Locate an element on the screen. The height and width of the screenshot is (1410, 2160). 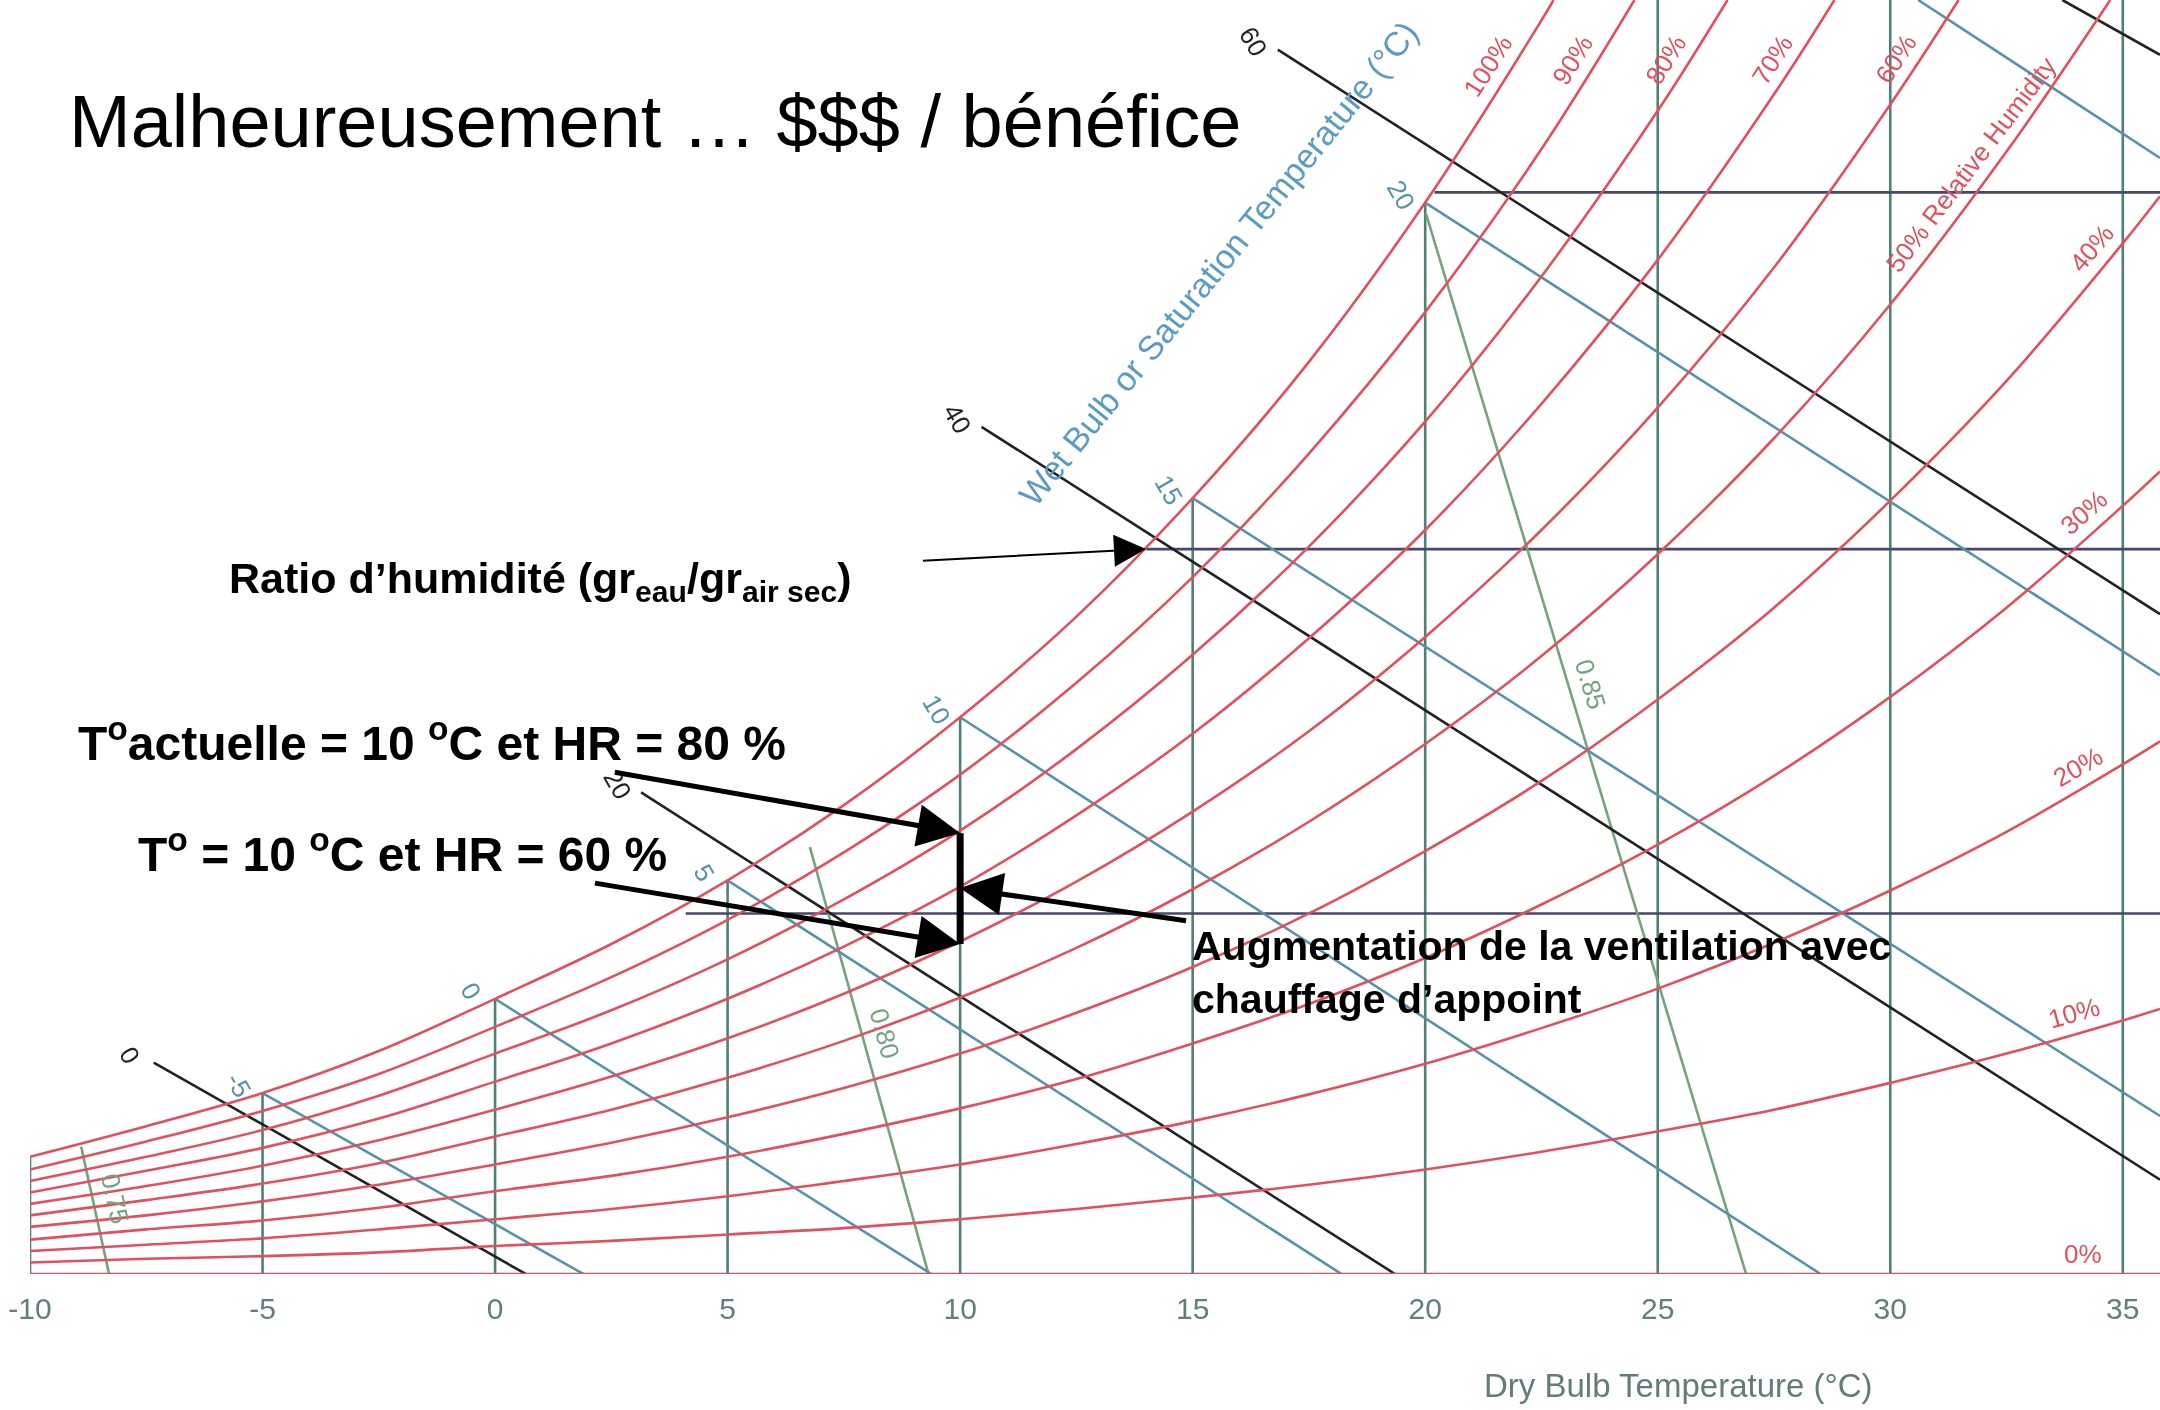
text: 10% is located at coordinates (2074, 1013).